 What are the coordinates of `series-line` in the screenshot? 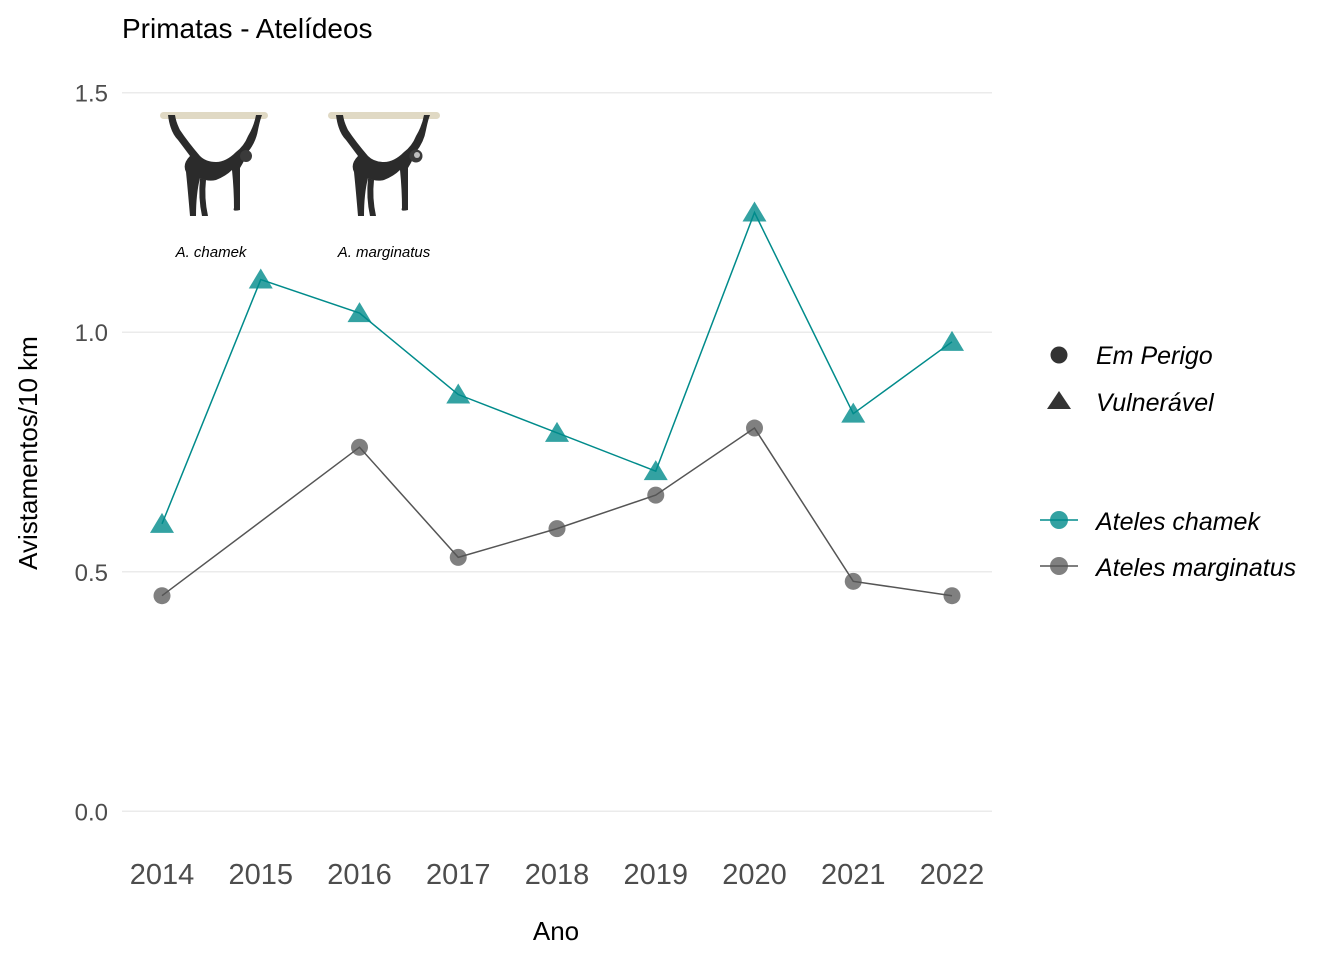 It's located at (557, 511).